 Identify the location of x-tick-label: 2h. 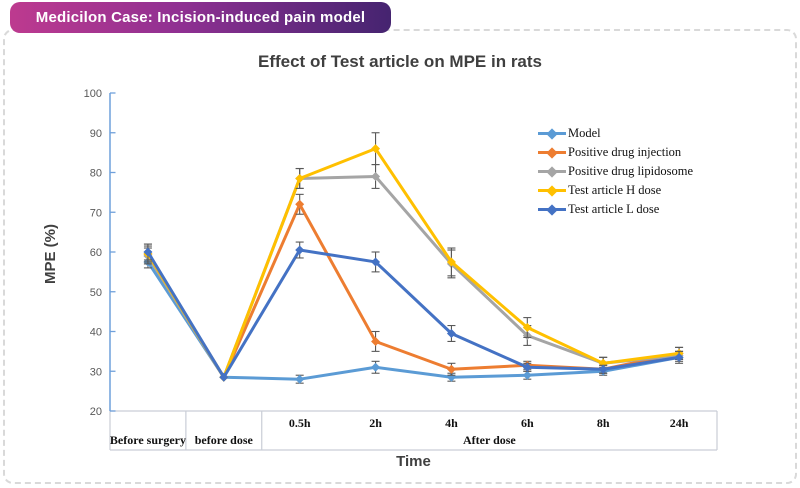
(375, 423).